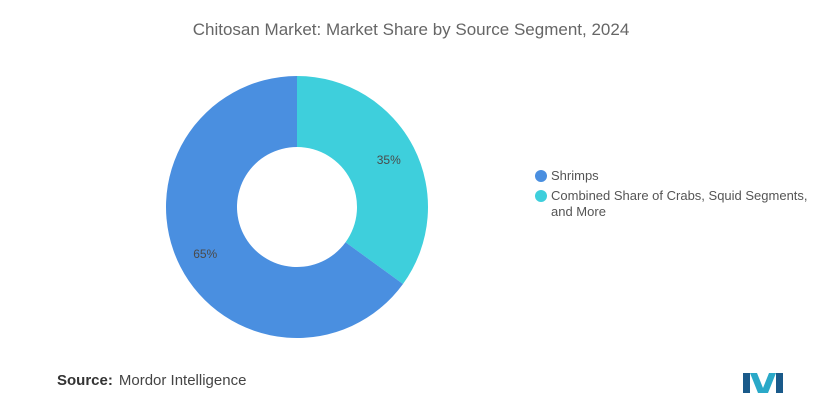 The width and height of the screenshot is (822, 403). What do you see at coordinates (85, 380) in the screenshot?
I see `source-key: Source:` at bounding box center [85, 380].